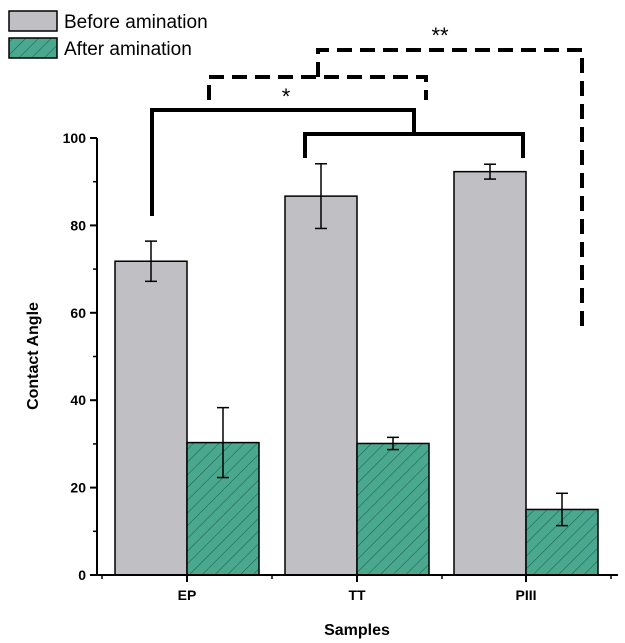 The height and width of the screenshot is (643, 625). I want to click on error-bar-tt-before, so click(321, 196).